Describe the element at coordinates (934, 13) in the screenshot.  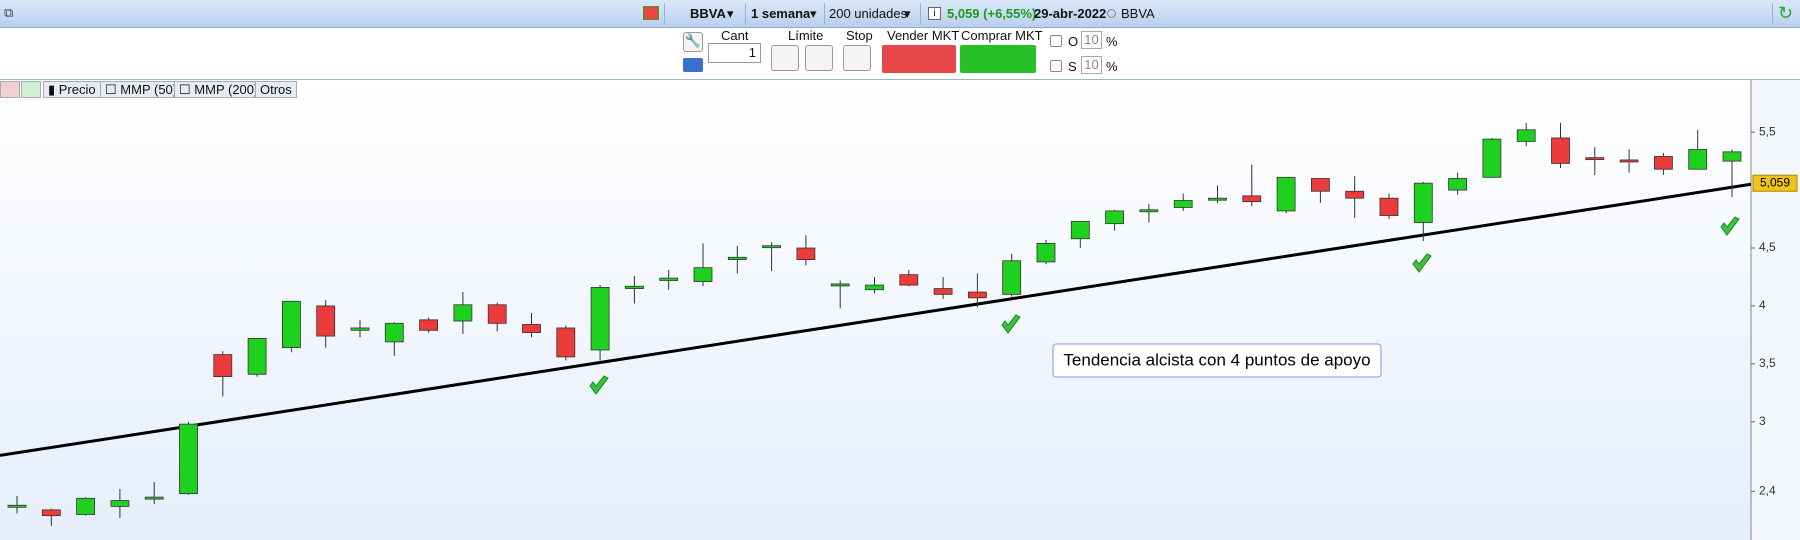
I see `info-icon: i` at that location.